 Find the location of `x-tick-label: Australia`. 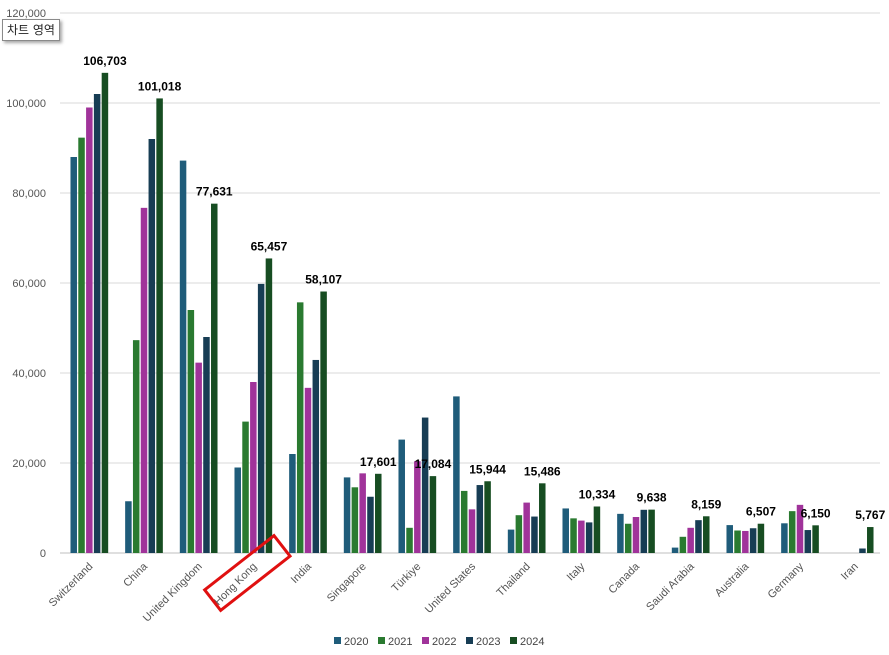

x-tick-label: Australia is located at coordinates (732, 579).